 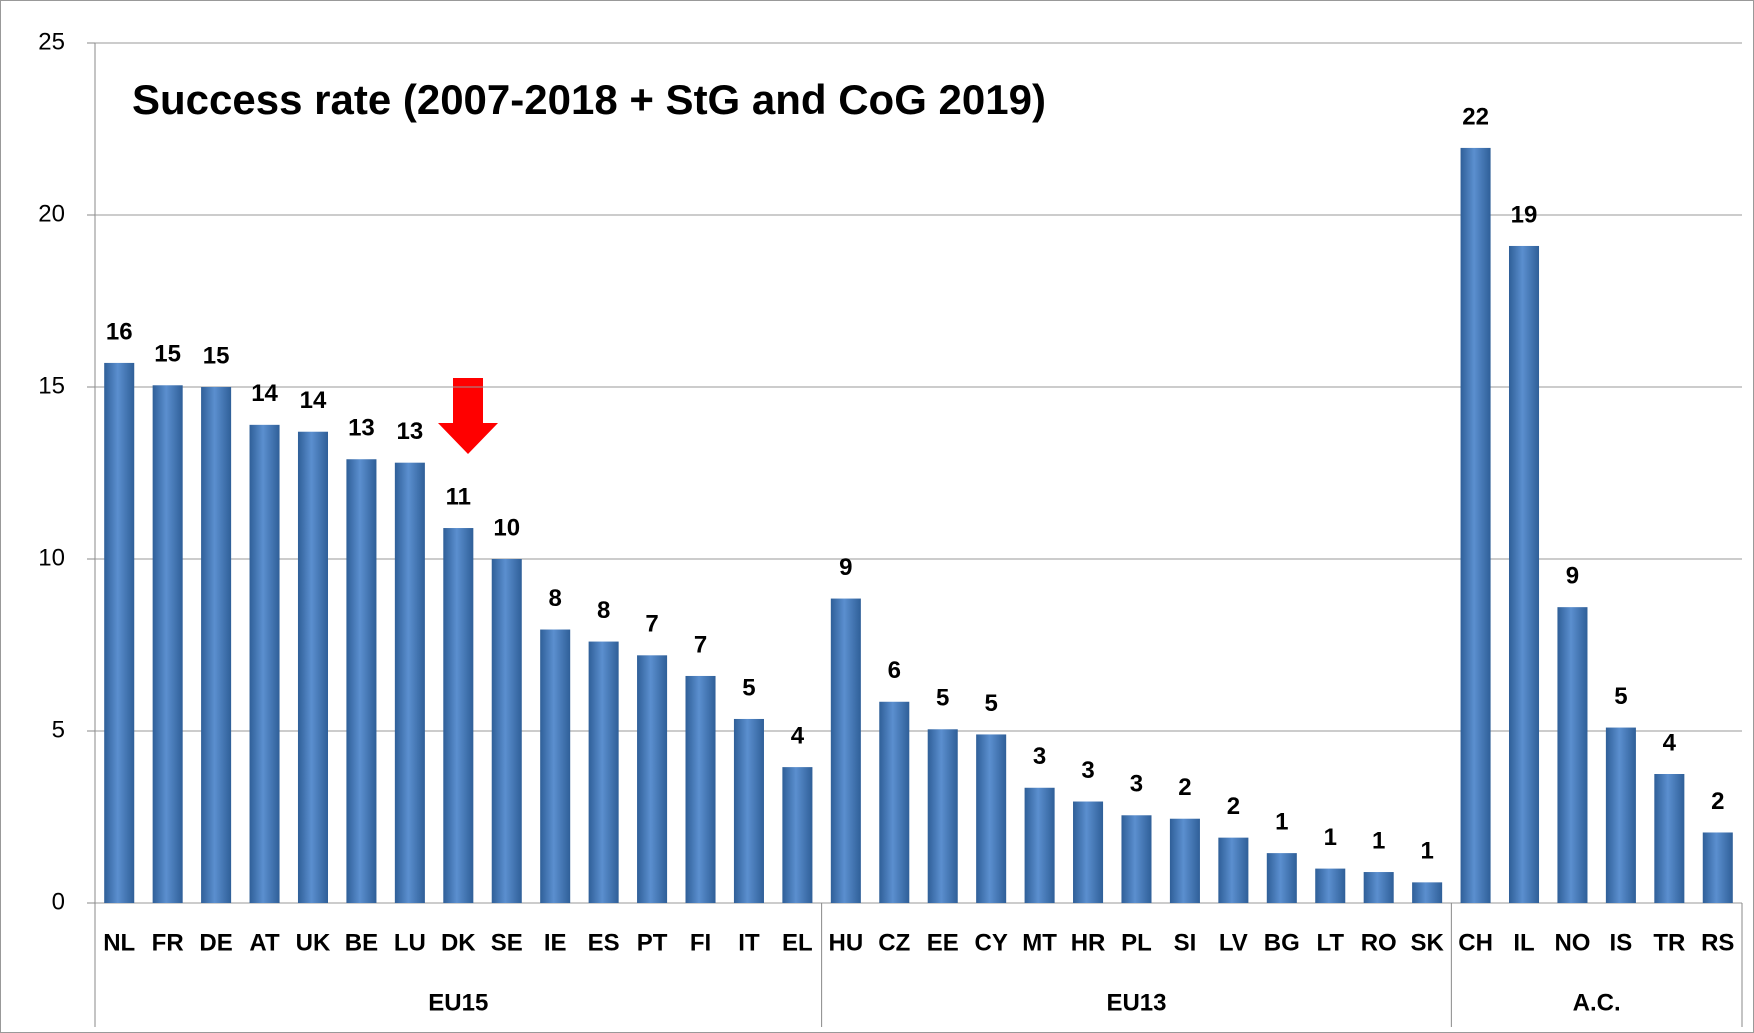 I want to click on value-label: 11, so click(x=458, y=496).